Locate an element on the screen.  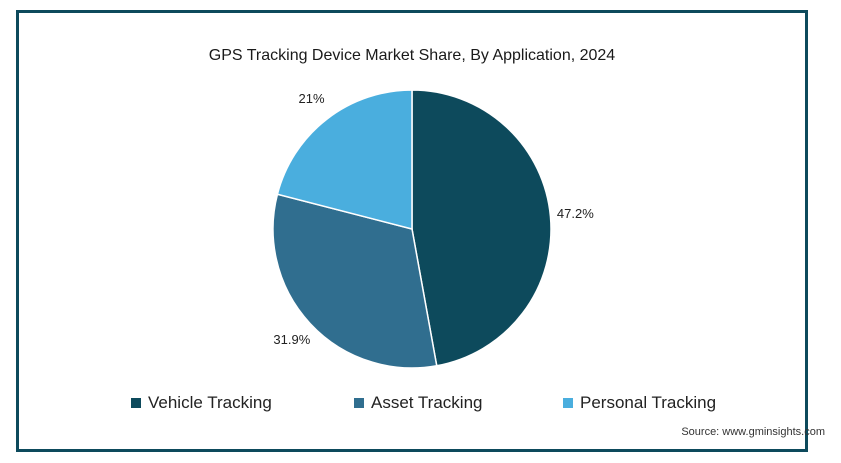
data-label-personal-tracking: 21% is located at coordinates (312, 98).